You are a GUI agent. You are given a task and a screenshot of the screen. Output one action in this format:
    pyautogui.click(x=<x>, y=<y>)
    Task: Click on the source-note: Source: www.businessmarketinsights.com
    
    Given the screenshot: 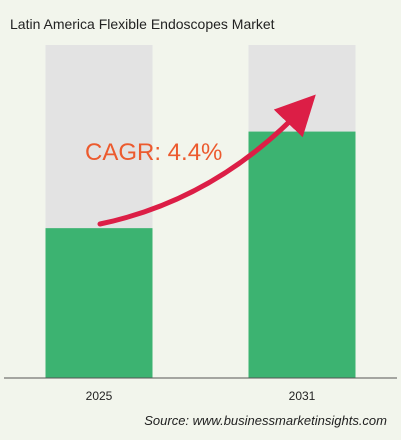 What is the action you would take?
    pyautogui.click(x=265, y=420)
    